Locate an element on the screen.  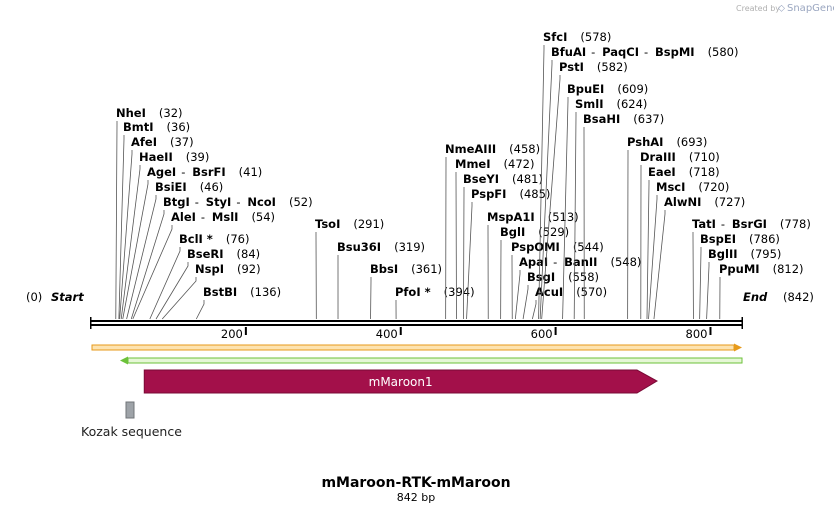
ruler-tick-label: 600 is located at coordinates (542, 334).